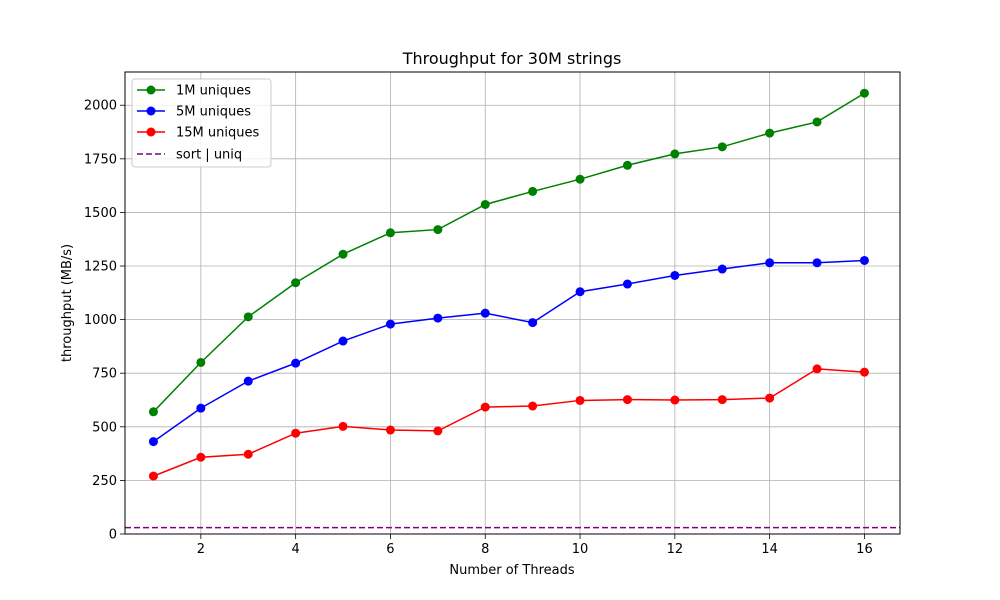 This screenshot has height=600, width=1000. Describe the element at coordinates (864, 549) in the screenshot. I see `x-tick-label: 16` at that location.